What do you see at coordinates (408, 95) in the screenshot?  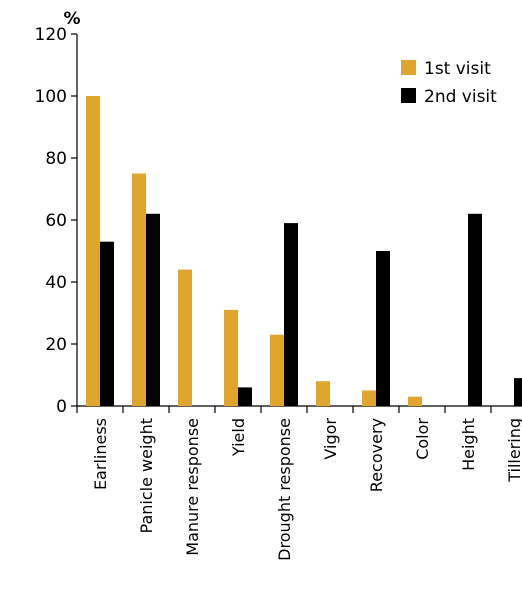 I see `legend-swatch-second-visit` at bounding box center [408, 95].